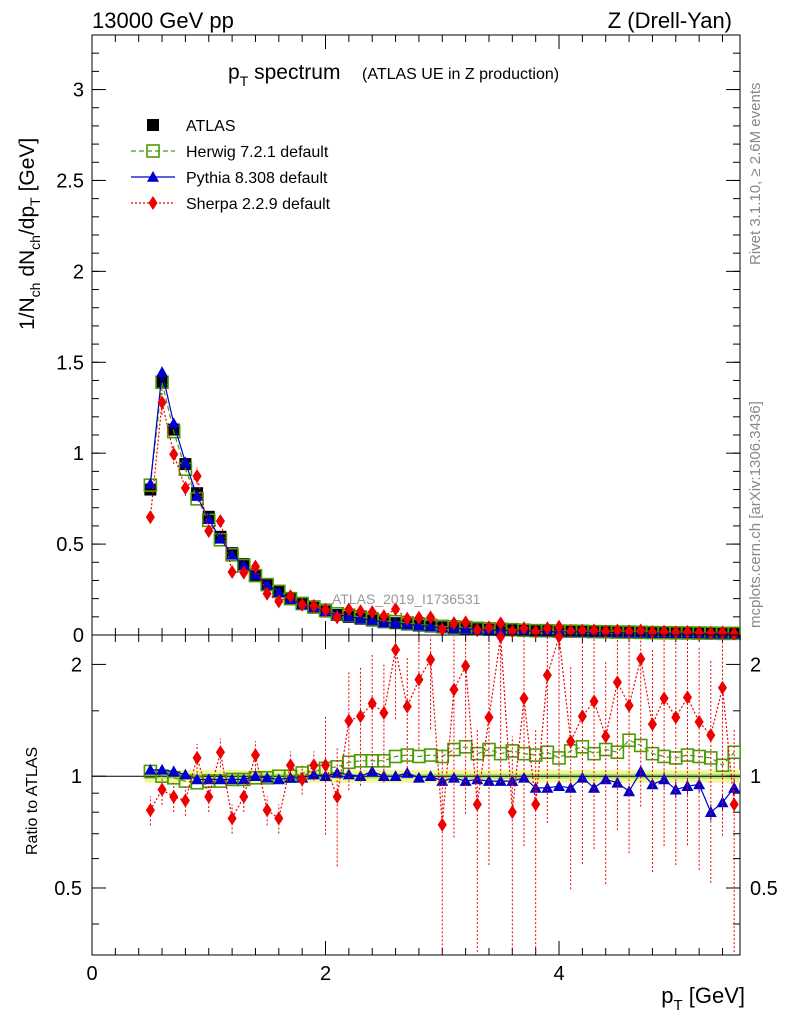  Describe the element at coordinates (153, 151) in the screenshot. I see `legend-marker-herwig-7-2-1-default` at that location.